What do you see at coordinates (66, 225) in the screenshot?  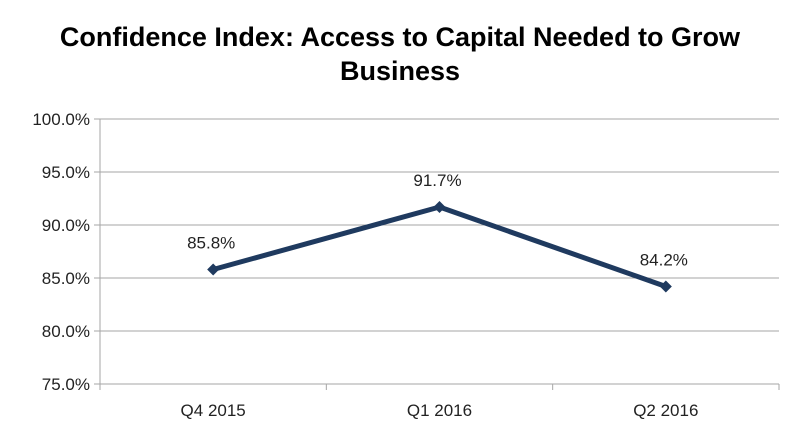 I see `y-tick-label: 90.0%` at bounding box center [66, 225].